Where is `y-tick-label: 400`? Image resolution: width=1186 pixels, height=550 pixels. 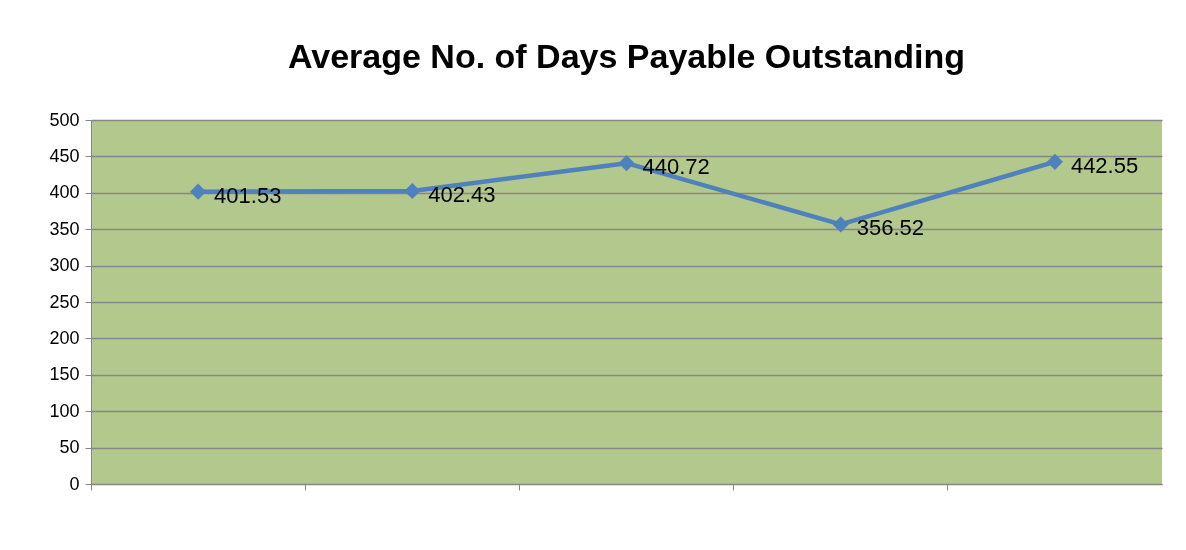 y-tick-label: 400 is located at coordinates (64, 192).